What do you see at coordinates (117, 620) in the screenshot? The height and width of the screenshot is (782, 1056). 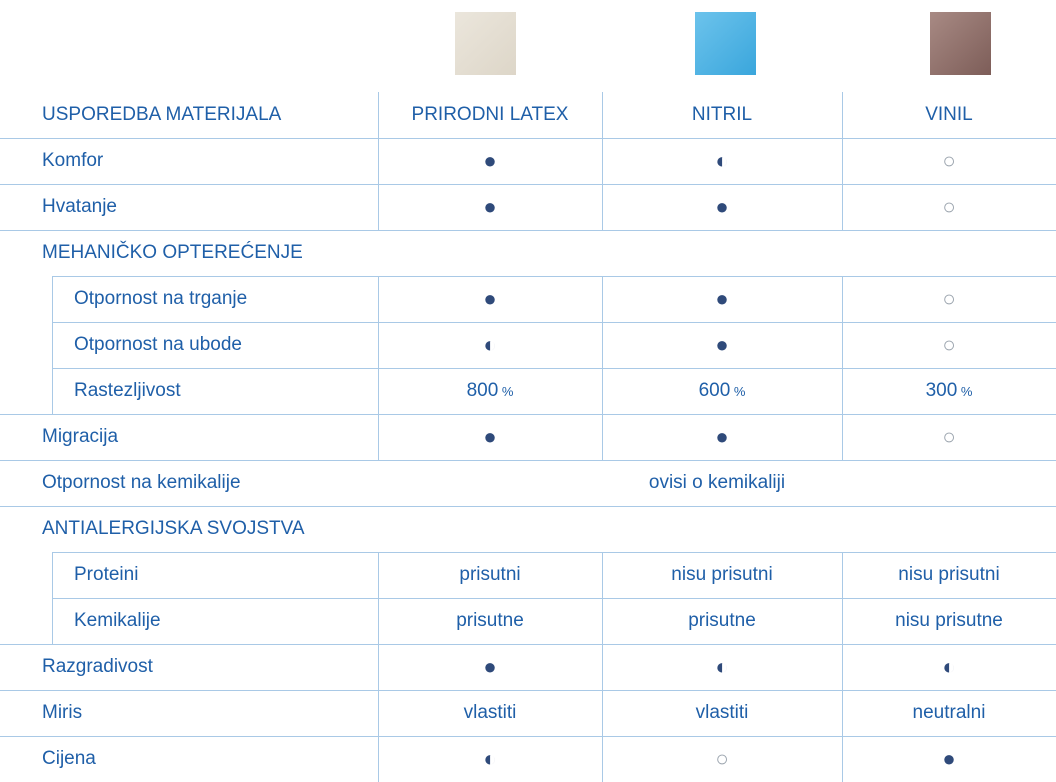 I see `row-label: Kemikalije` at bounding box center [117, 620].